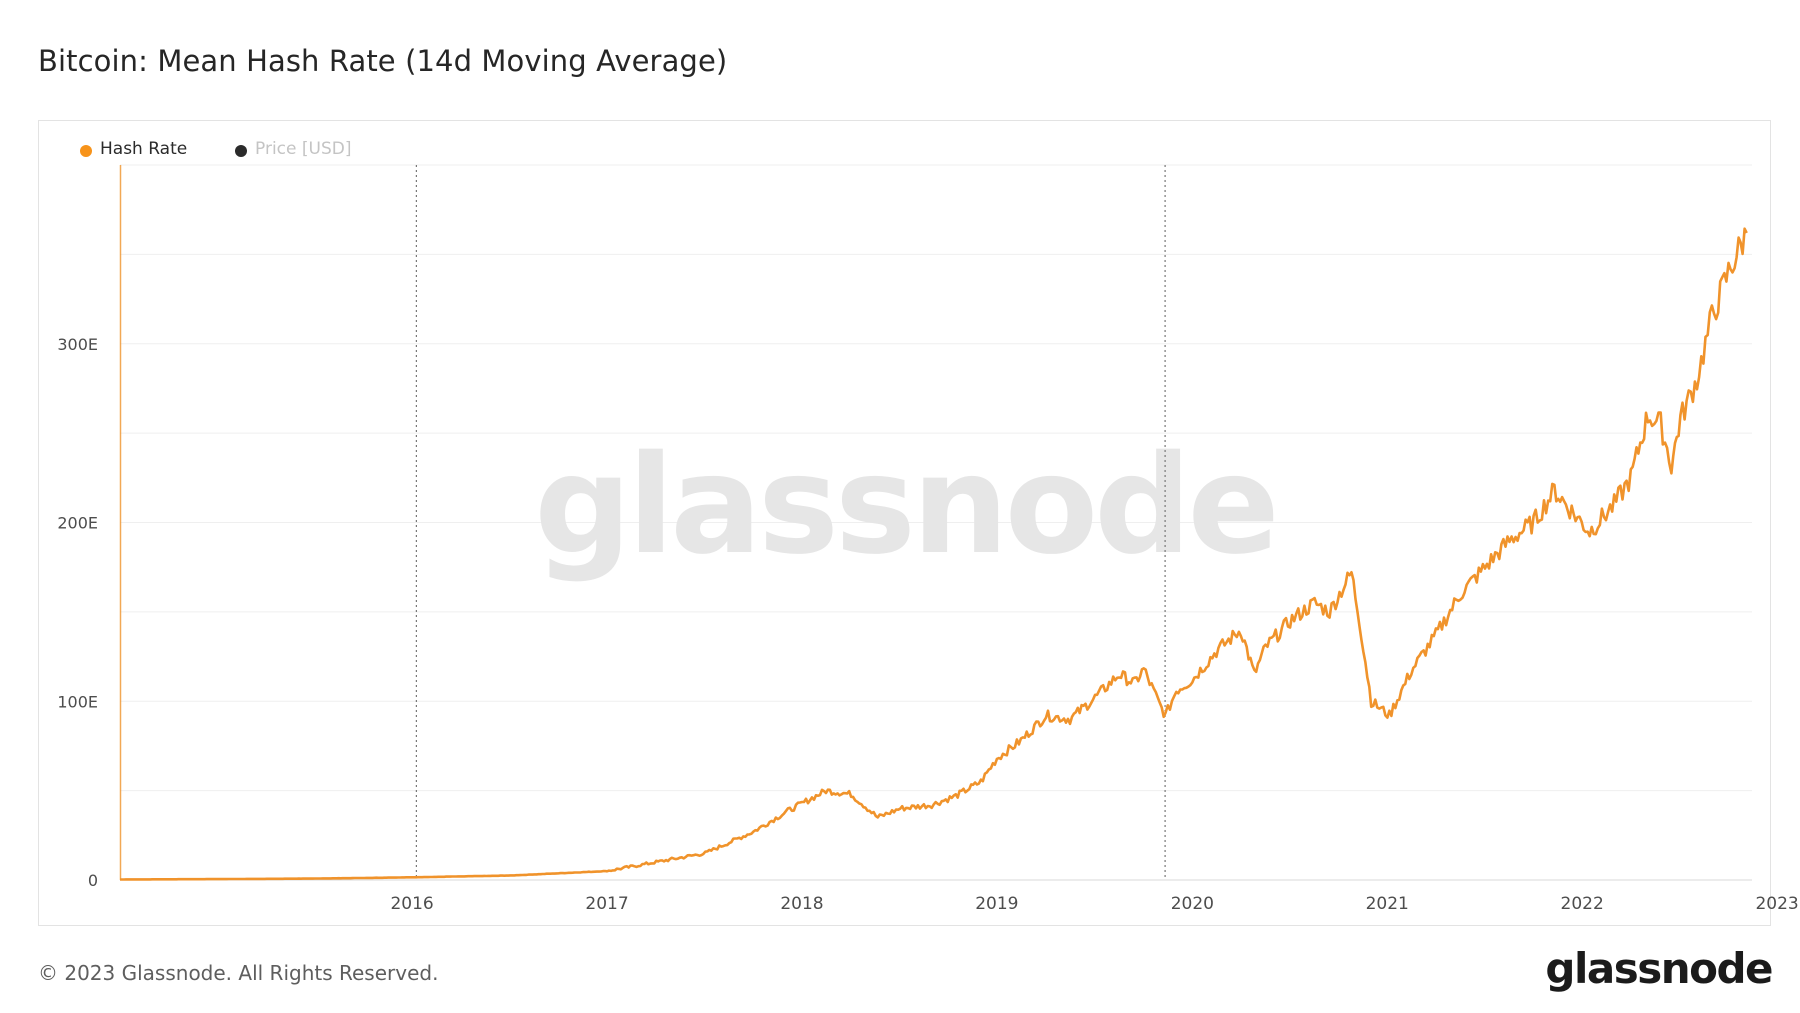 The width and height of the screenshot is (1800, 1013). I want to click on x-axis-ticks: 2016 2017 2018 2019 2020 2021 2022 2023, so click(1094, 904).